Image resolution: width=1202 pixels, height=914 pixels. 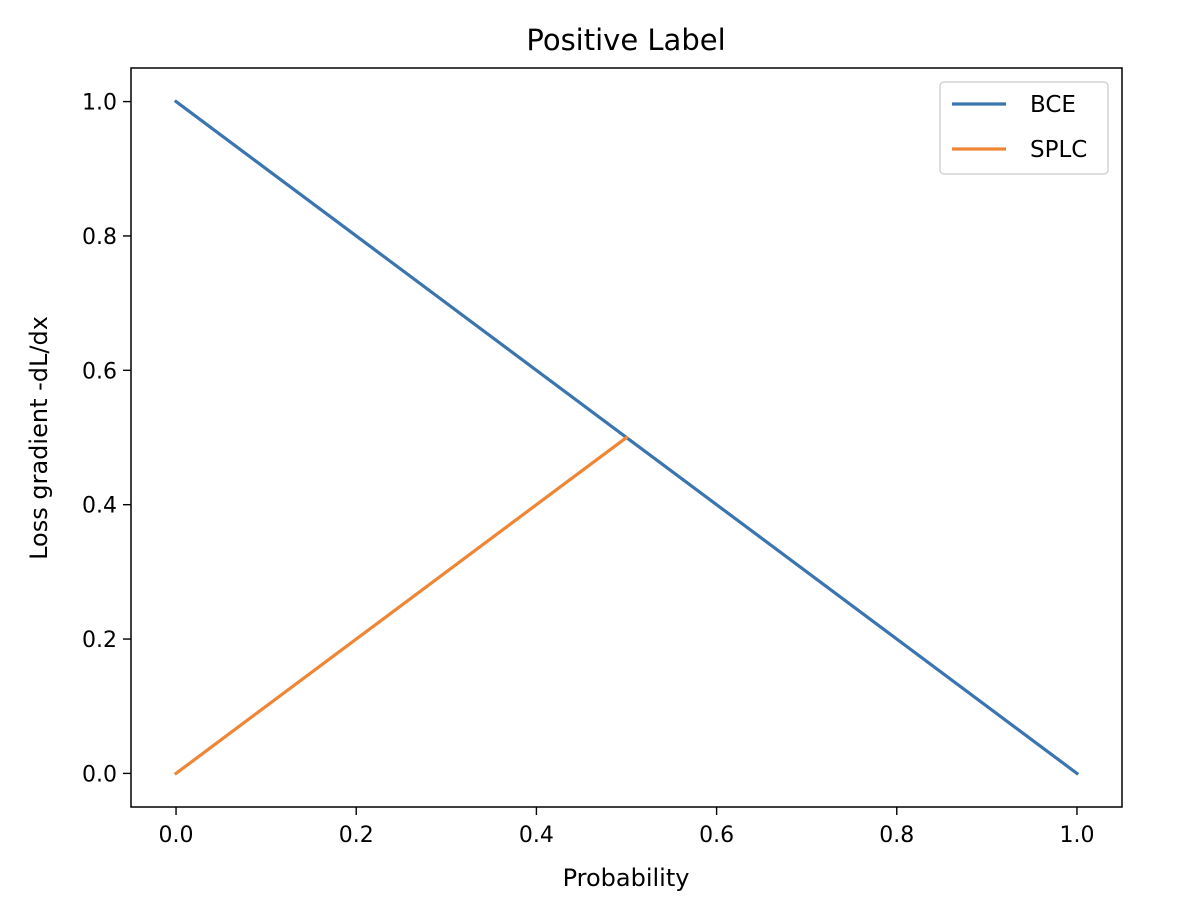 I want to click on y-tick-label: 0.0, so click(x=99, y=774).